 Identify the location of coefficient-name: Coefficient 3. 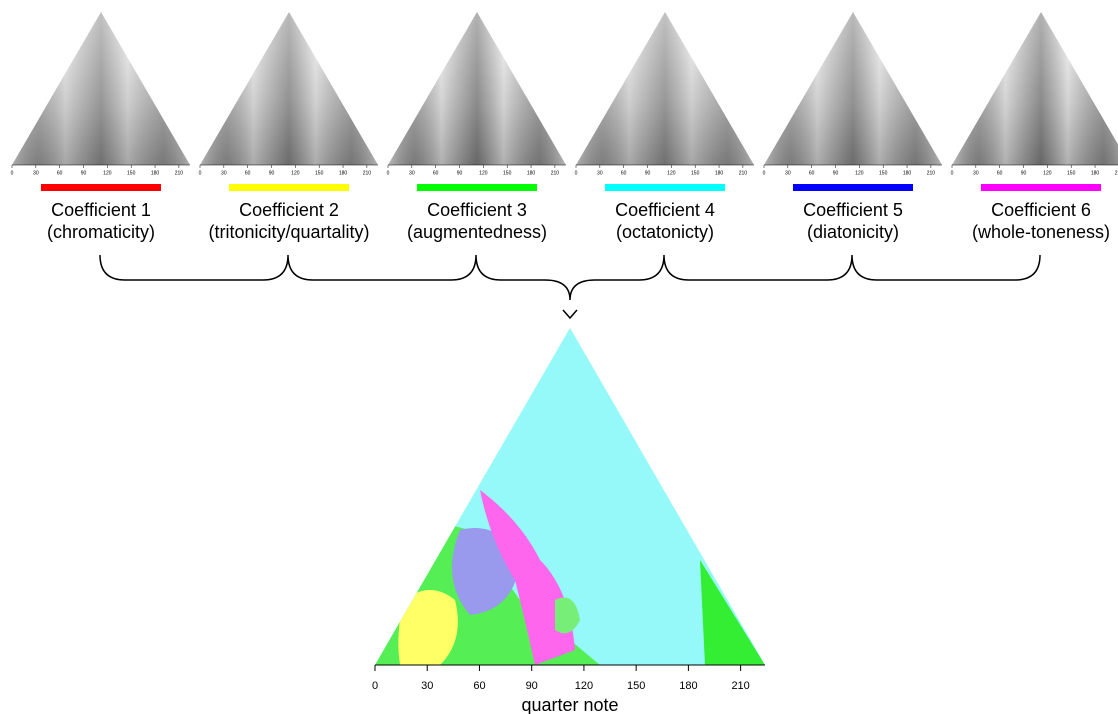
(477, 210).